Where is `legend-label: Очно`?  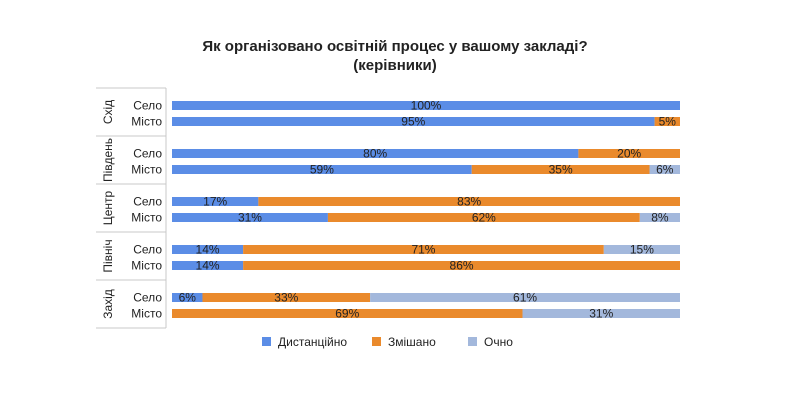
legend-label: Очно is located at coordinates (498, 342).